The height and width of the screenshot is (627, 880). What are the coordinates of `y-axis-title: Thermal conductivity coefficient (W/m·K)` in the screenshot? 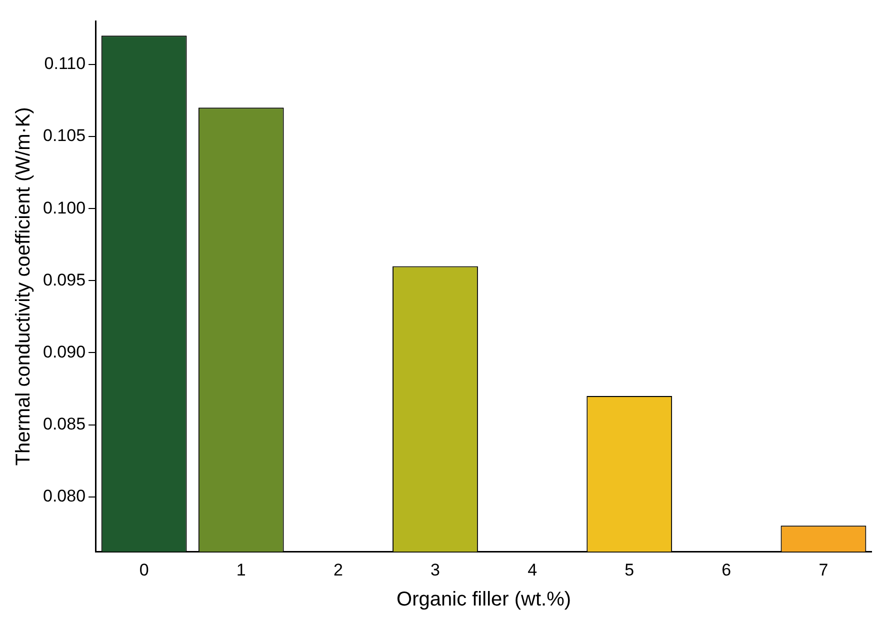 It's located at (23, 286).